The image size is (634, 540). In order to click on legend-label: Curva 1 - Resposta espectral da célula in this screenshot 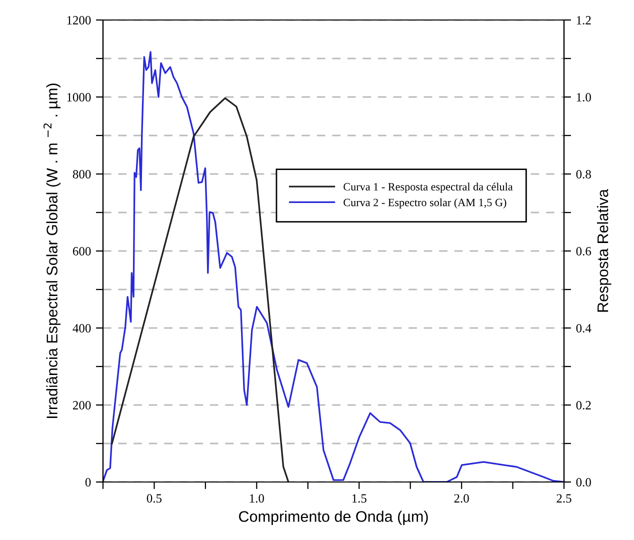, I will do `click(428, 187)`.